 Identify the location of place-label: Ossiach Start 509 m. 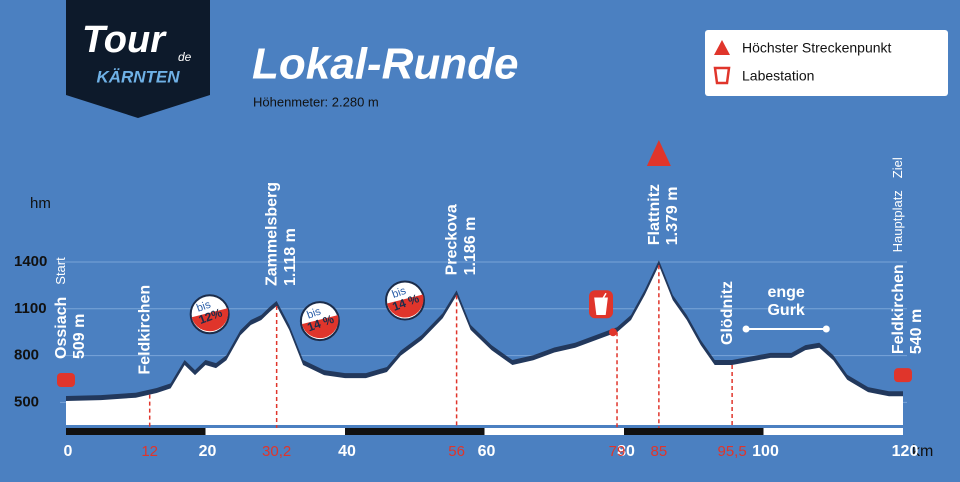
(70, 308).